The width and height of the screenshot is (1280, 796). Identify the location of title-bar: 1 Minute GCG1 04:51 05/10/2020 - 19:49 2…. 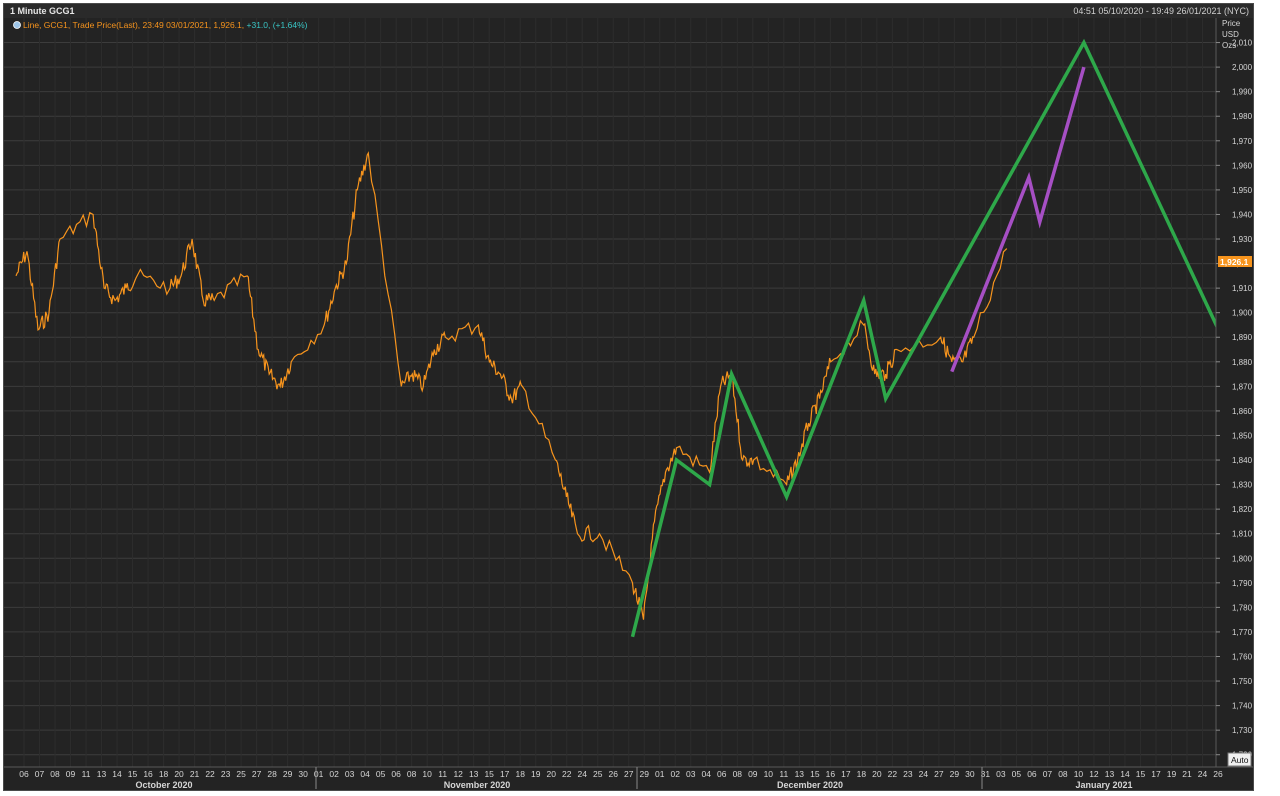
(628, 11).